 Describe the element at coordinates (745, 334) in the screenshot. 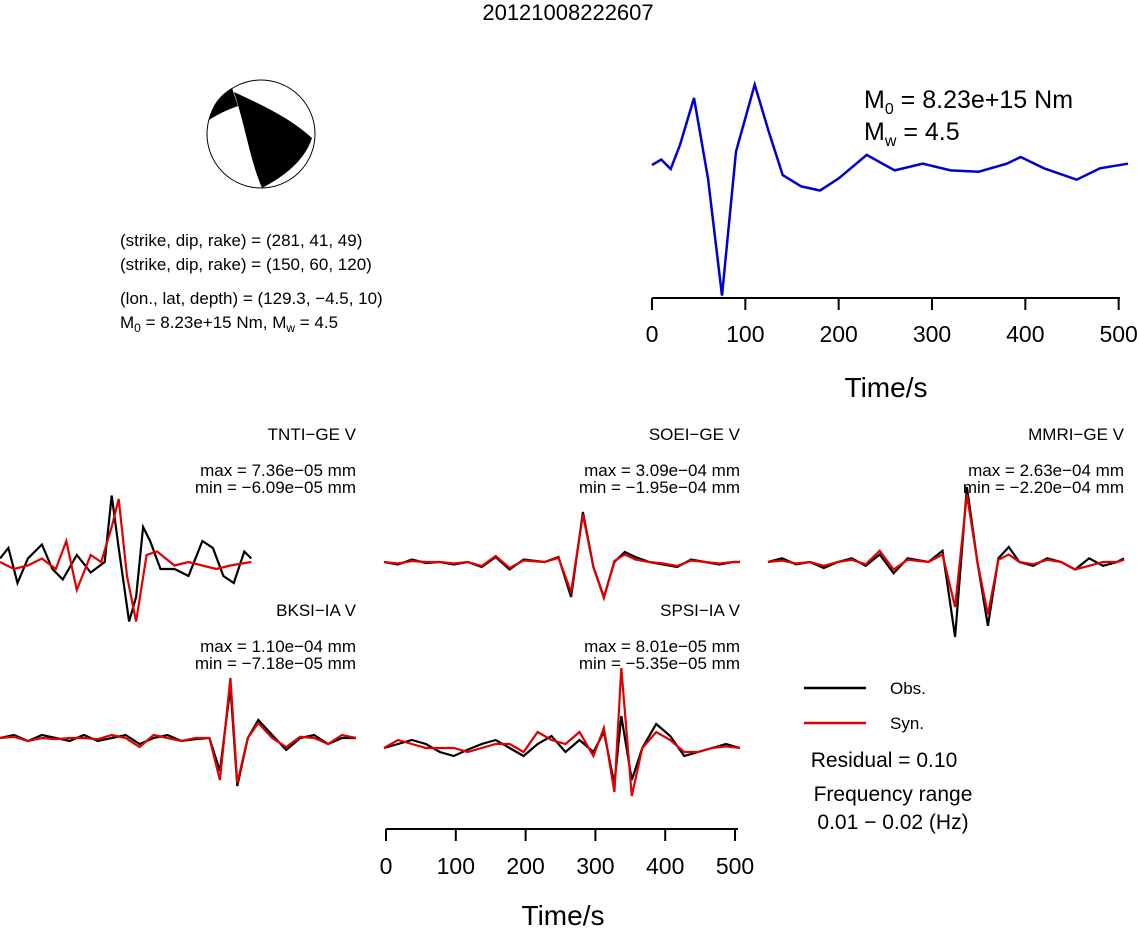

I see `stf-tick-label: 100` at that location.